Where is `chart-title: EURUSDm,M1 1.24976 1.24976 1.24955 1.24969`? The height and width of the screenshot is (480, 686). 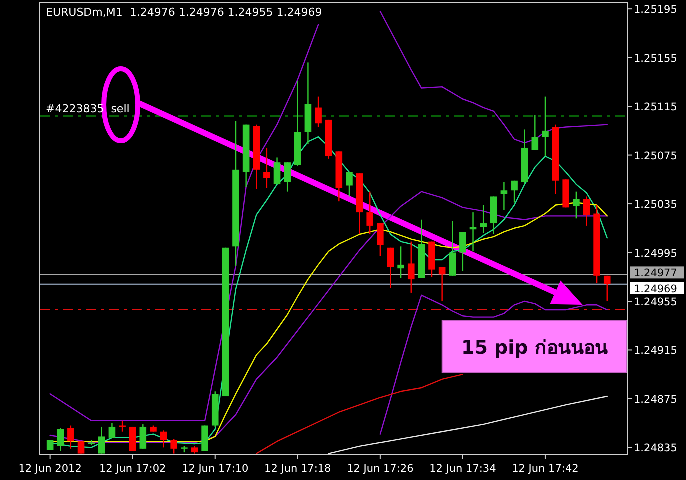
chart-title: EURUSDm,M1 1.24976 1.24976 1.24955 1.24969 is located at coordinates (184, 12).